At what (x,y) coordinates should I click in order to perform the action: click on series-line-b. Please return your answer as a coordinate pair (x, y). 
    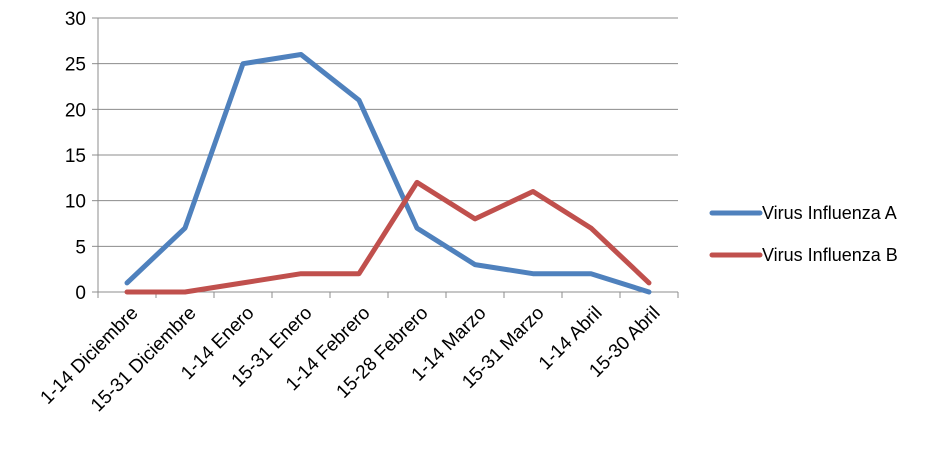
    Looking at the image, I should click on (388, 237).